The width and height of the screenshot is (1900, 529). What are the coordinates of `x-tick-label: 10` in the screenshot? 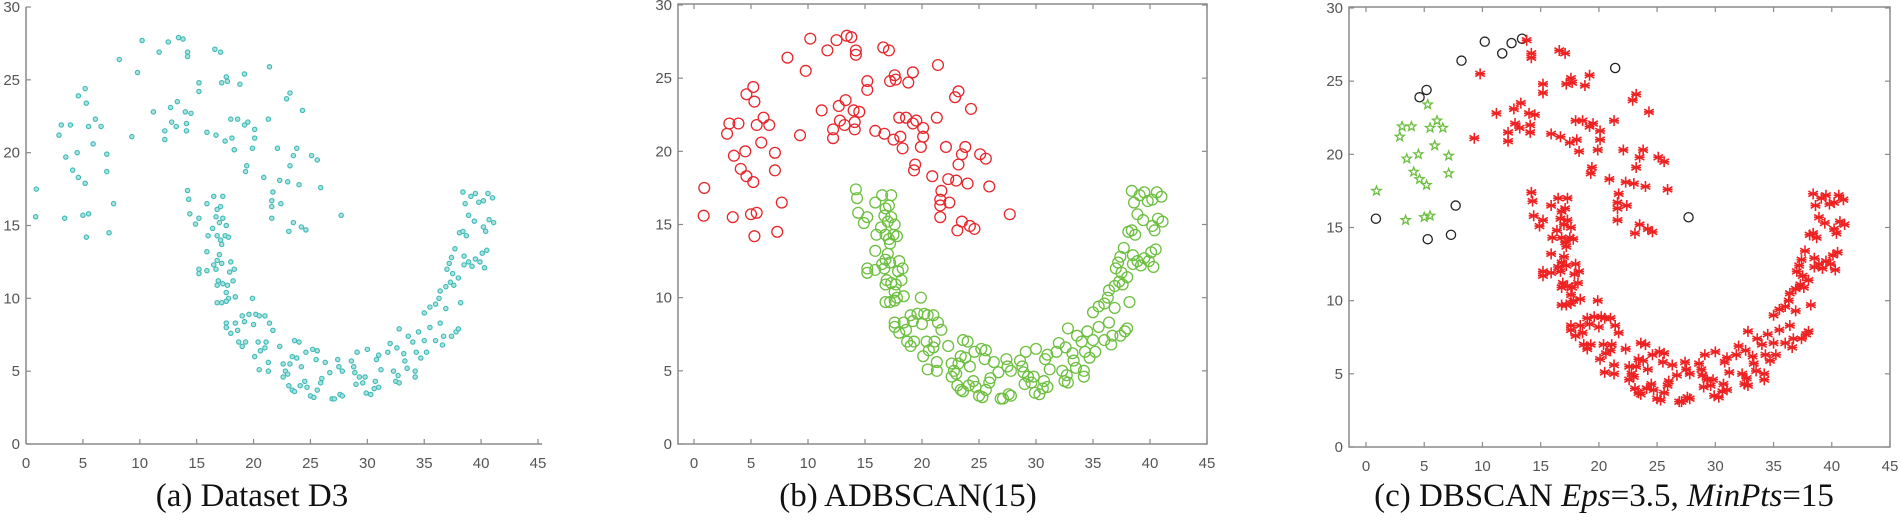 It's located at (808, 463).